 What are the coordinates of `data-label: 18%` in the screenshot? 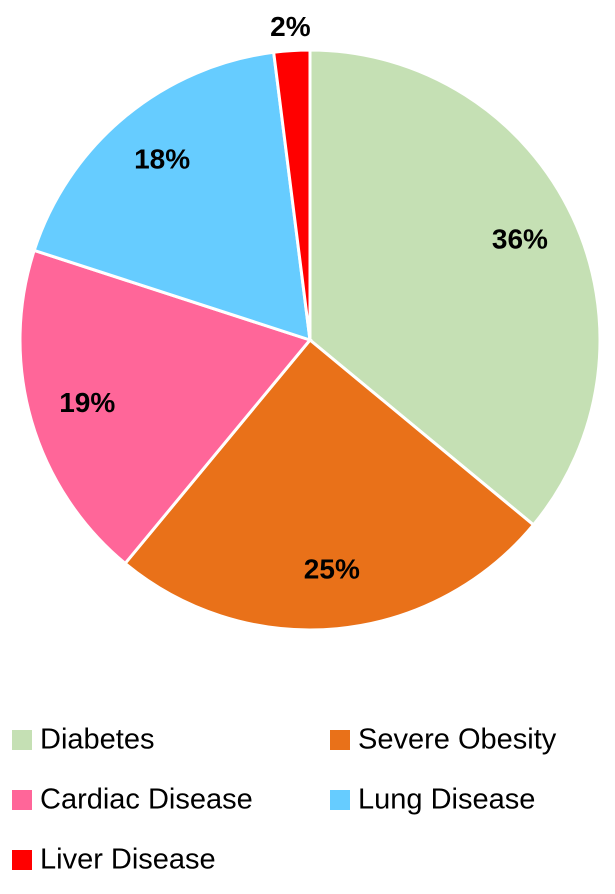 It's located at (162, 159).